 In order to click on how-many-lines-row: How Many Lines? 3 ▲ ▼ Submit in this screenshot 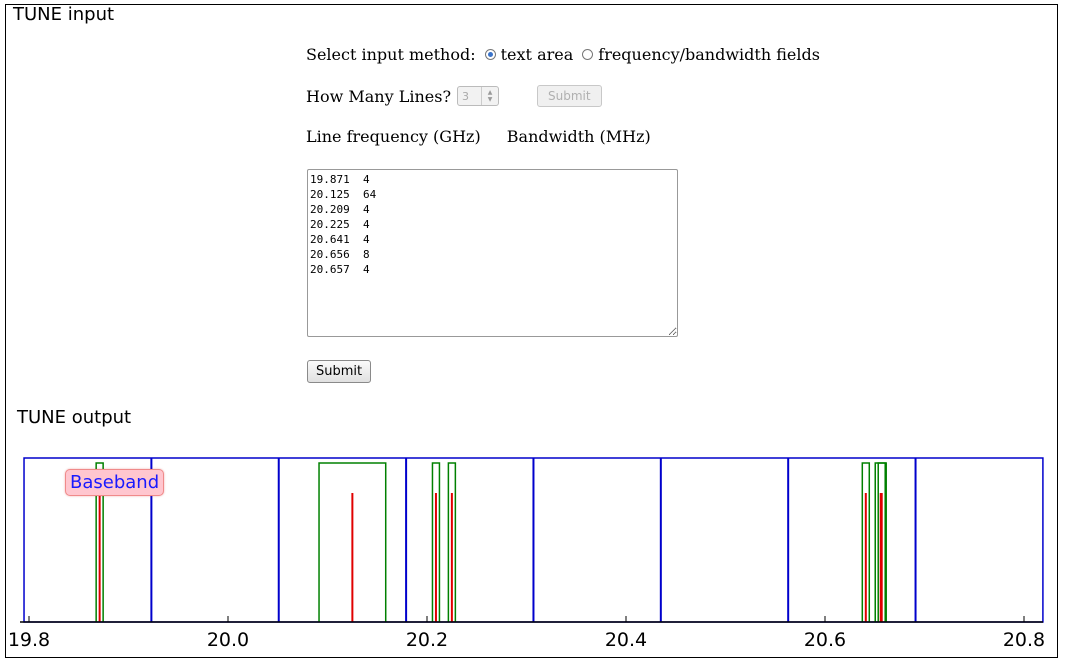, I will do `click(454, 96)`.